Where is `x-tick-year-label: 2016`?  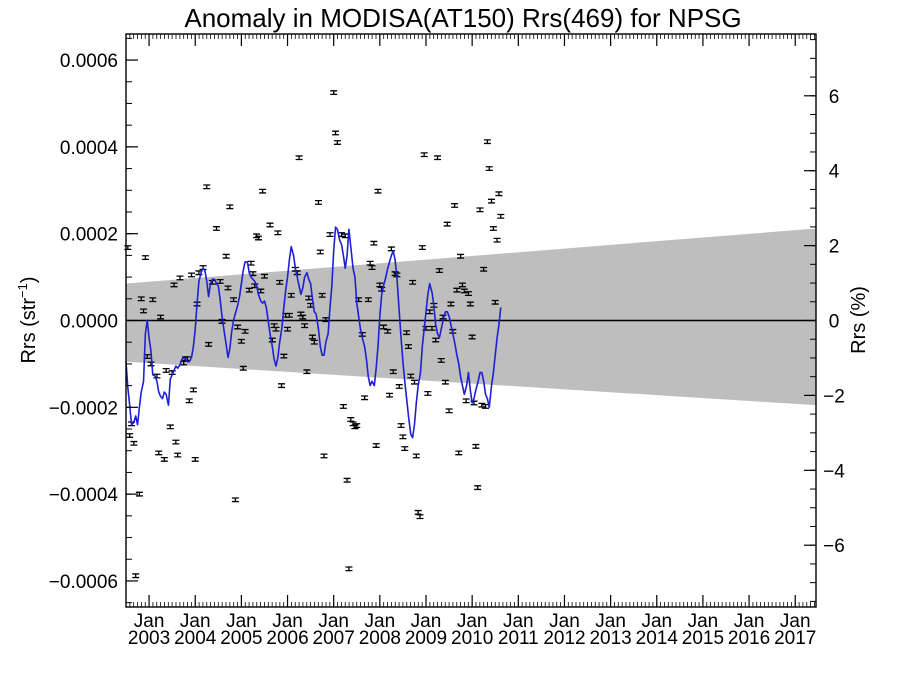
x-tick-year-label: 2016 is located at coordinates (749, 638).